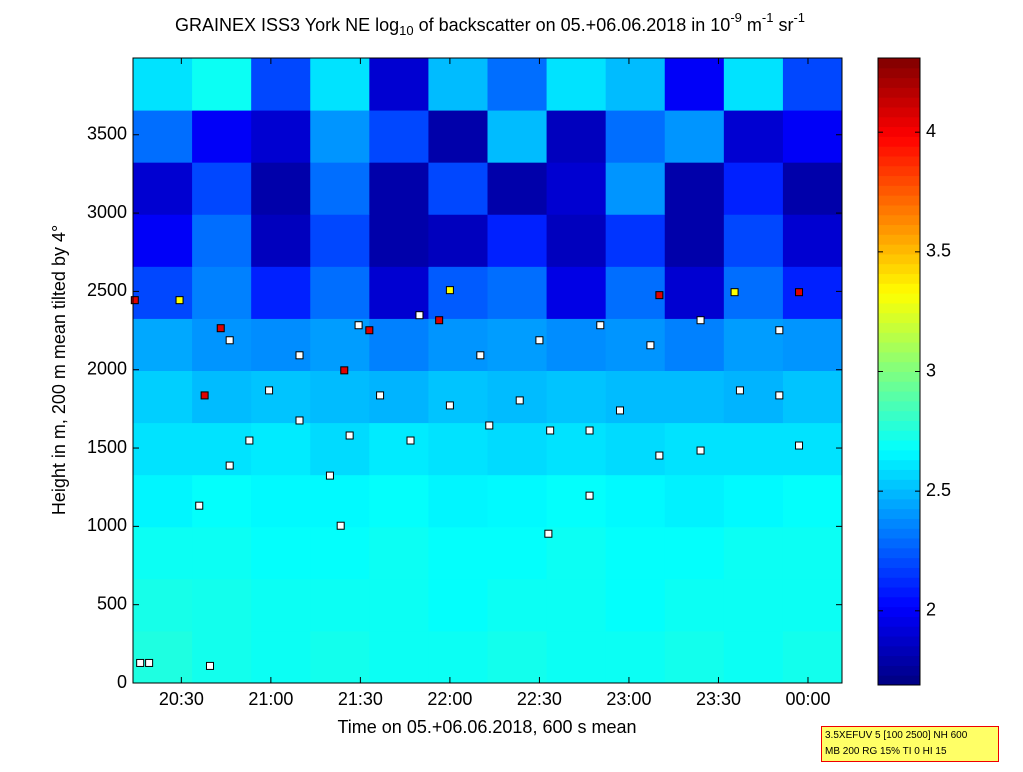 The image size is (1023, 772). I want to click on y-axis-label: Height in m, 200 m mean tilted by 4°, so click(59, 370).